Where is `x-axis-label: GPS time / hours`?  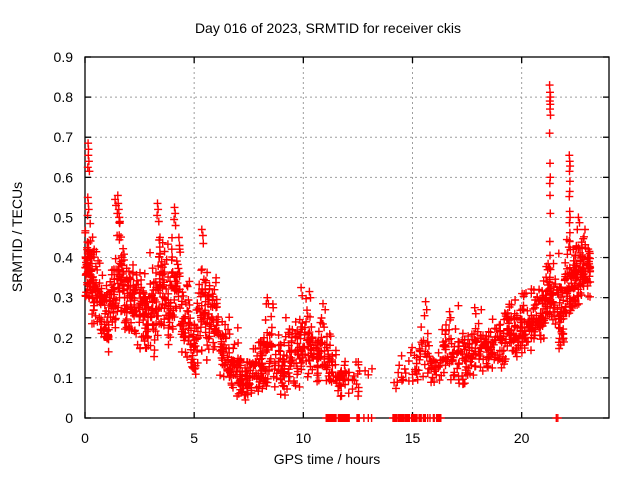 x-axis-label: GPS time / hours is located at coordinates (327, 459).